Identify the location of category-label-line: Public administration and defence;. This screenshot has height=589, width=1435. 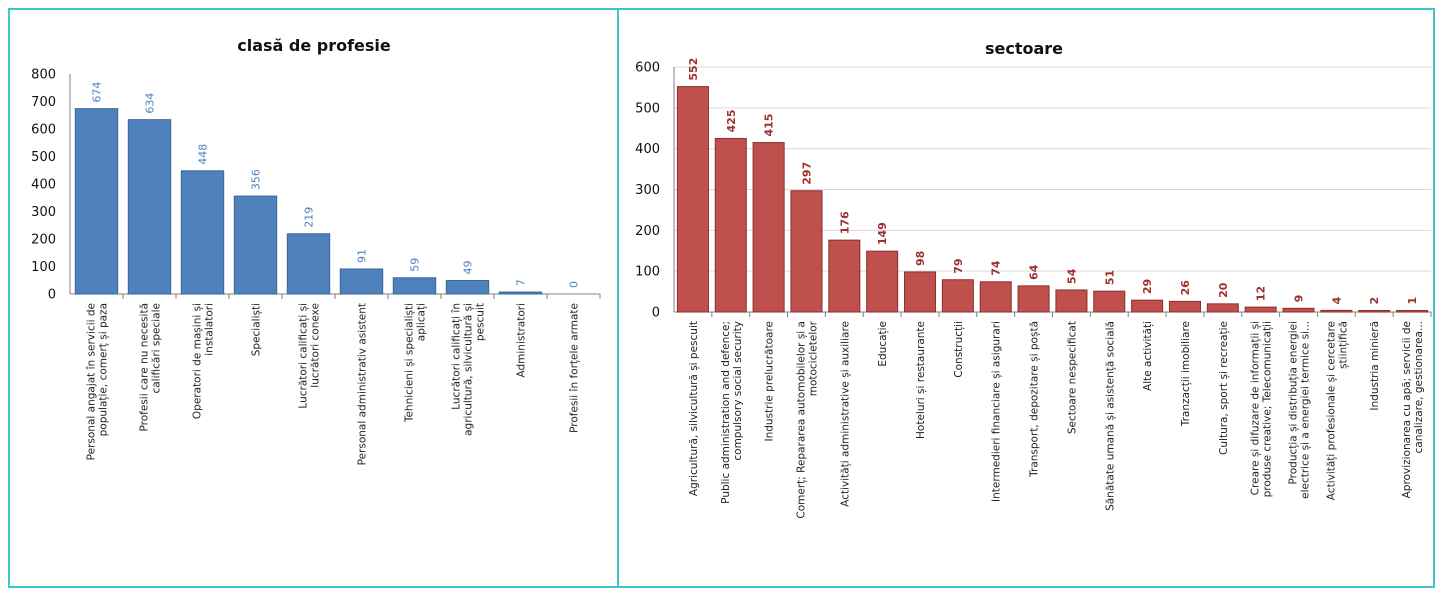
(726, 412).